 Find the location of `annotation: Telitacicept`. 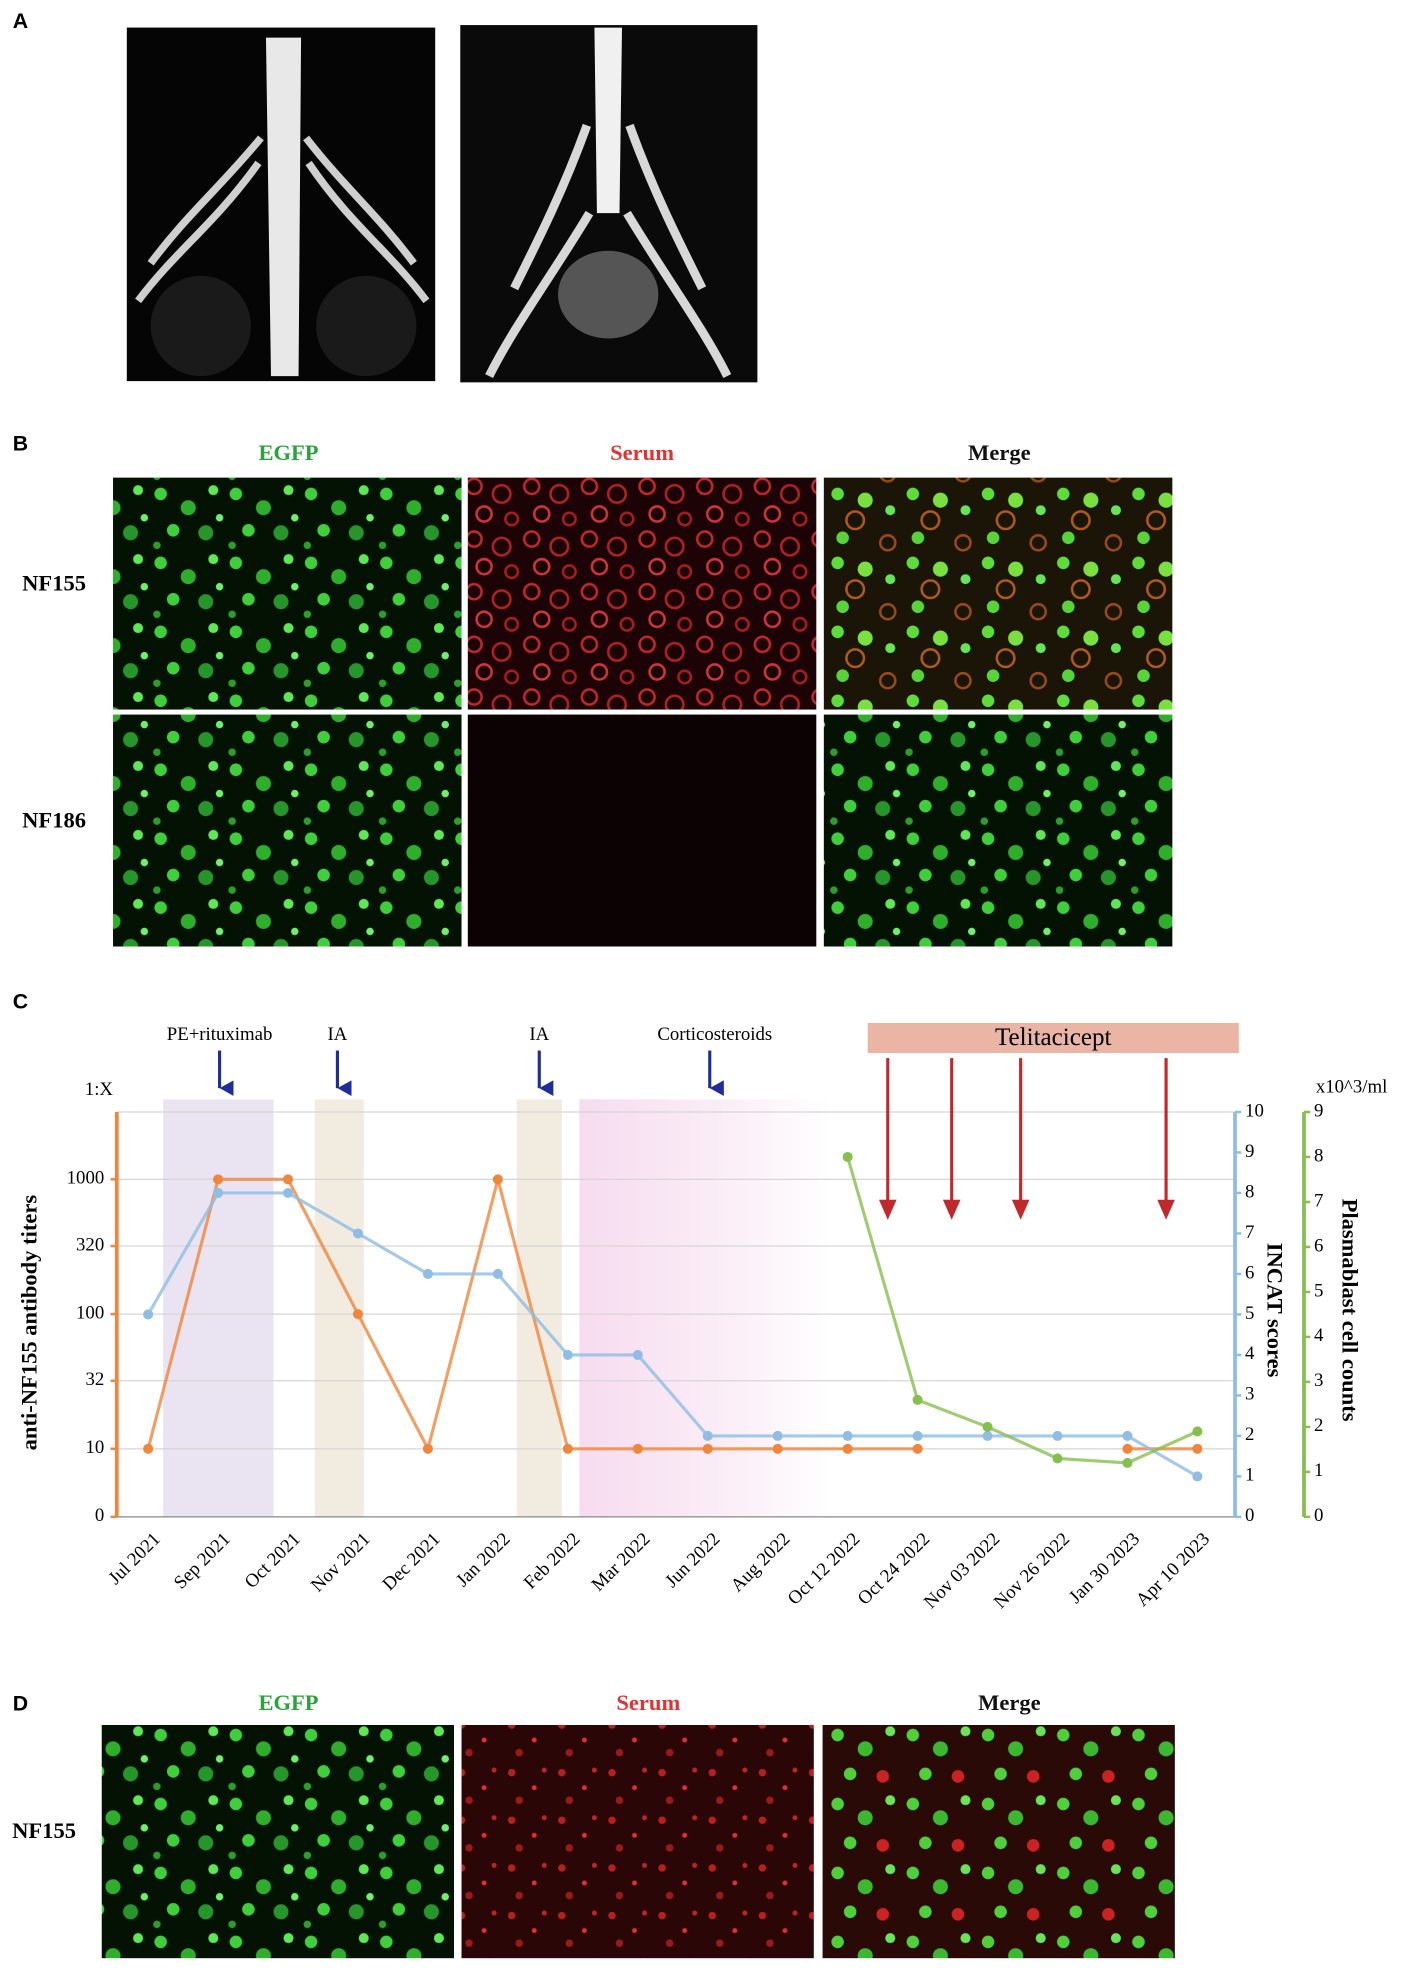

annotation: Telitacicept is located at coordinates (1053, 1037).